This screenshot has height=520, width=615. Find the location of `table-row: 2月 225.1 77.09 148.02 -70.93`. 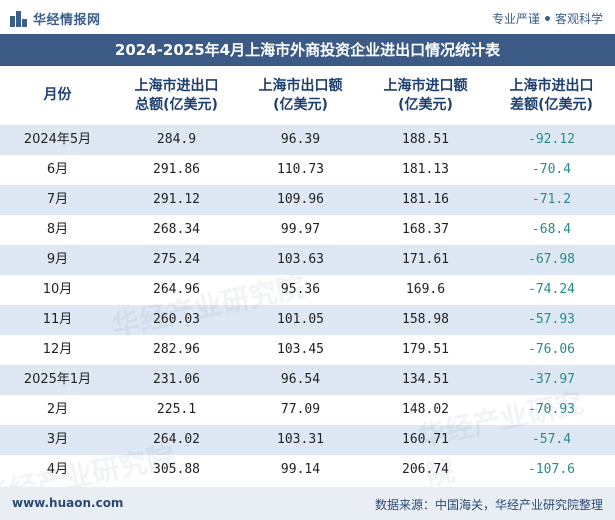

table-row: 2月 225.1 77.09 148.02 -70.93 is located at coordinates (307, 410).